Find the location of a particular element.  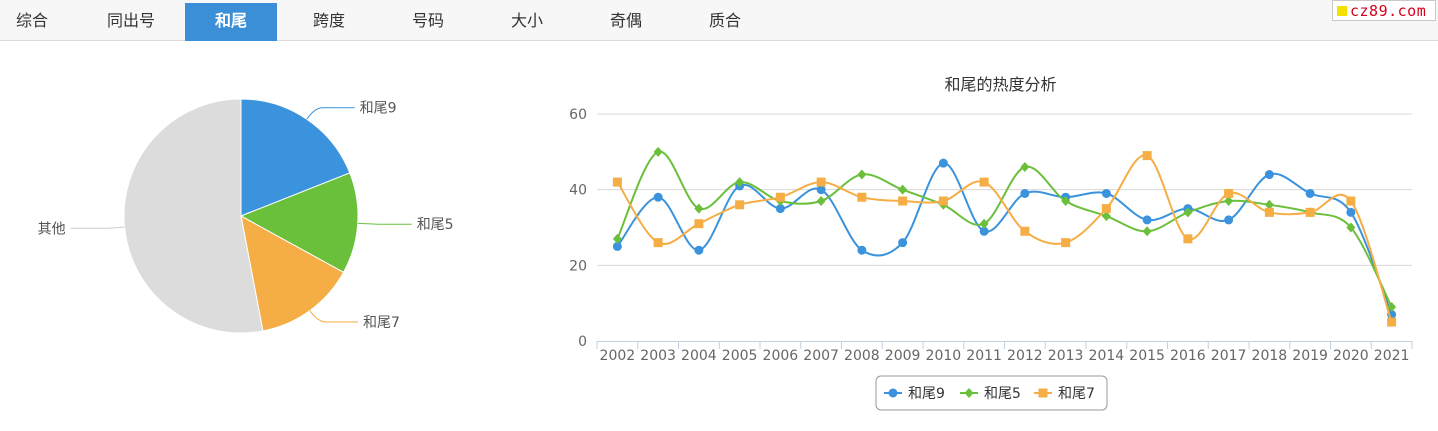

pie-label-1: 和尾5 is located at coordinates (435, 225).